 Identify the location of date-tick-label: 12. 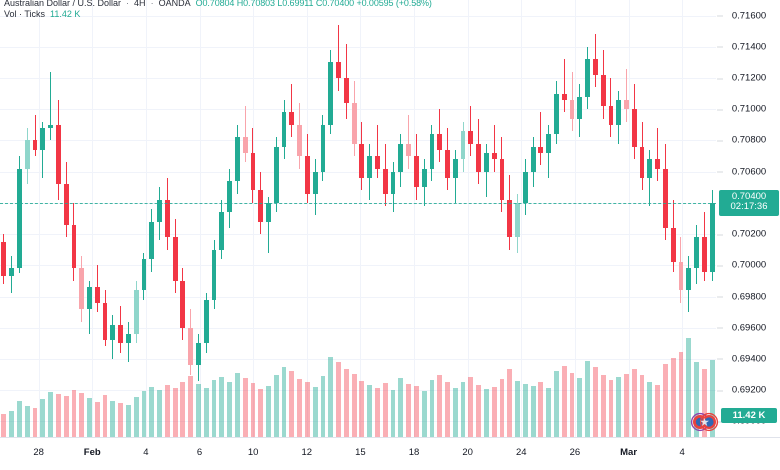
(307, 452).